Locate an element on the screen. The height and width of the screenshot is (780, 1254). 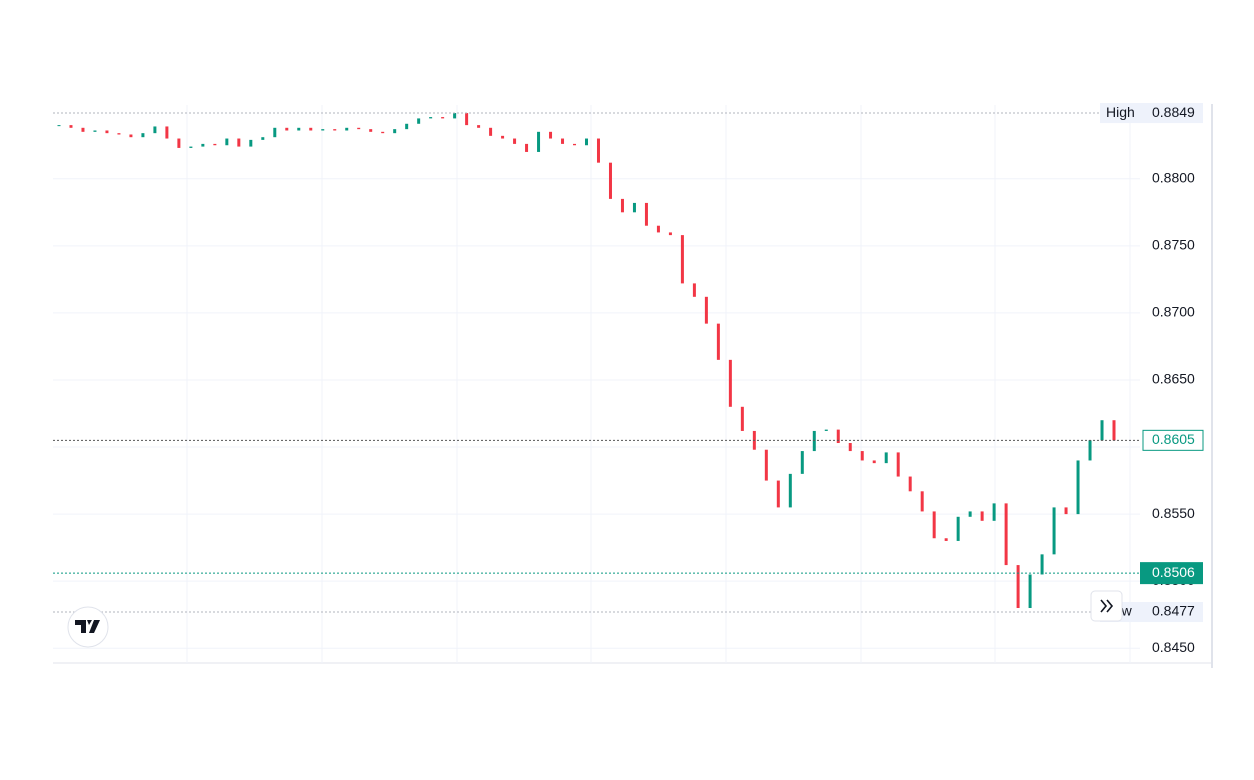
logo-mark is located at coordinates (87, 626).